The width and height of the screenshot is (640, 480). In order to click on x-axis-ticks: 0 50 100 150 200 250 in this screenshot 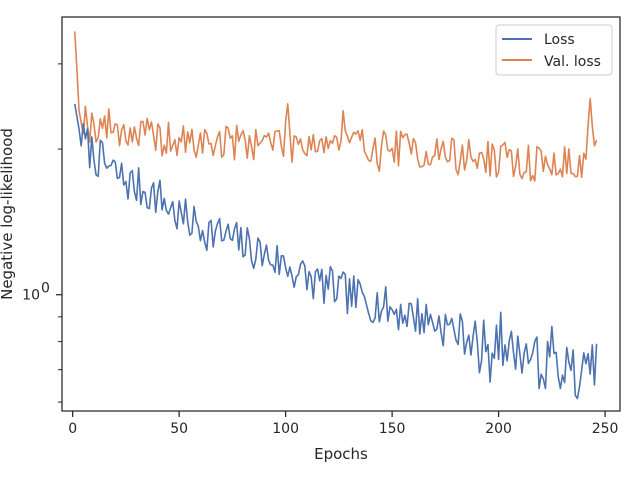, I will do `click(343, 424)`.